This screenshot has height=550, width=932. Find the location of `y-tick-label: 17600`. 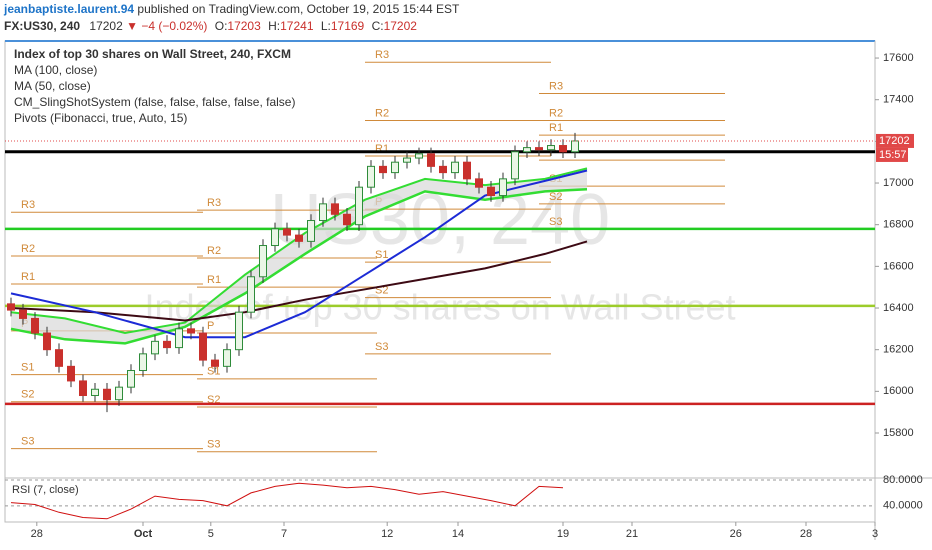

y-tick-label: 17600 is located at coordinates (898, 58).